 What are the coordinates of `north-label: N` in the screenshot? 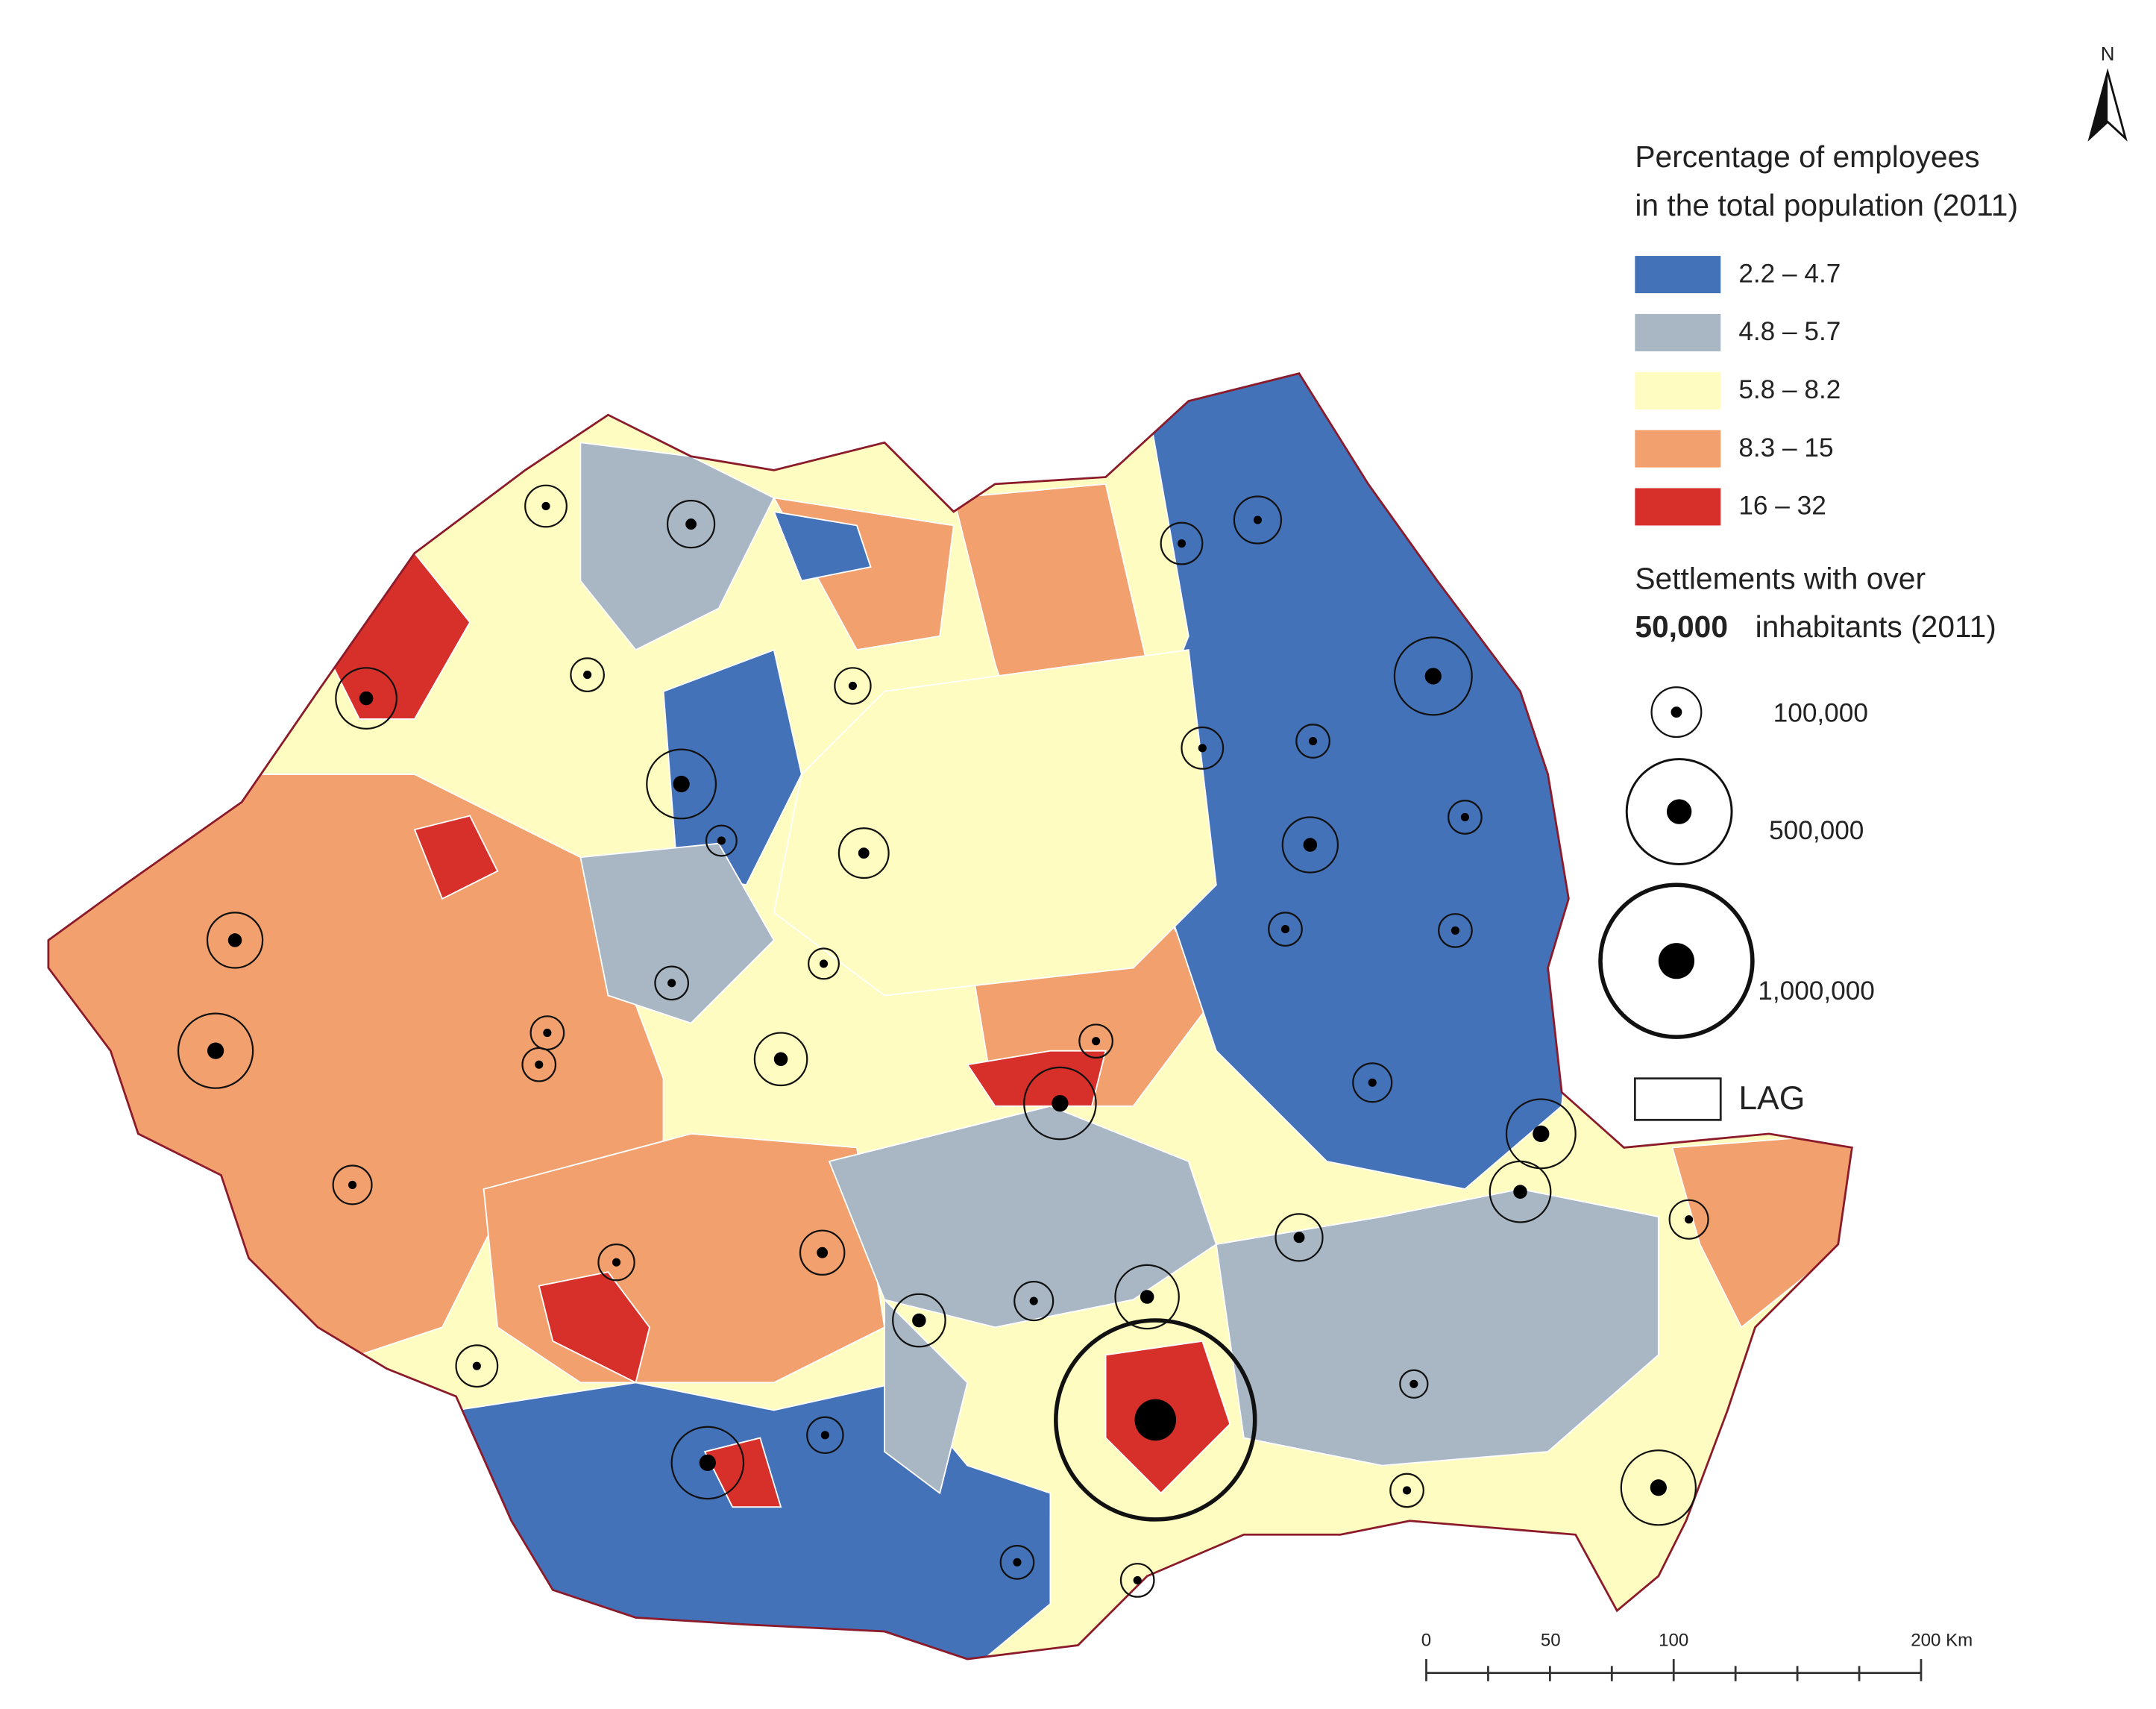 It's located at (2108, 54).